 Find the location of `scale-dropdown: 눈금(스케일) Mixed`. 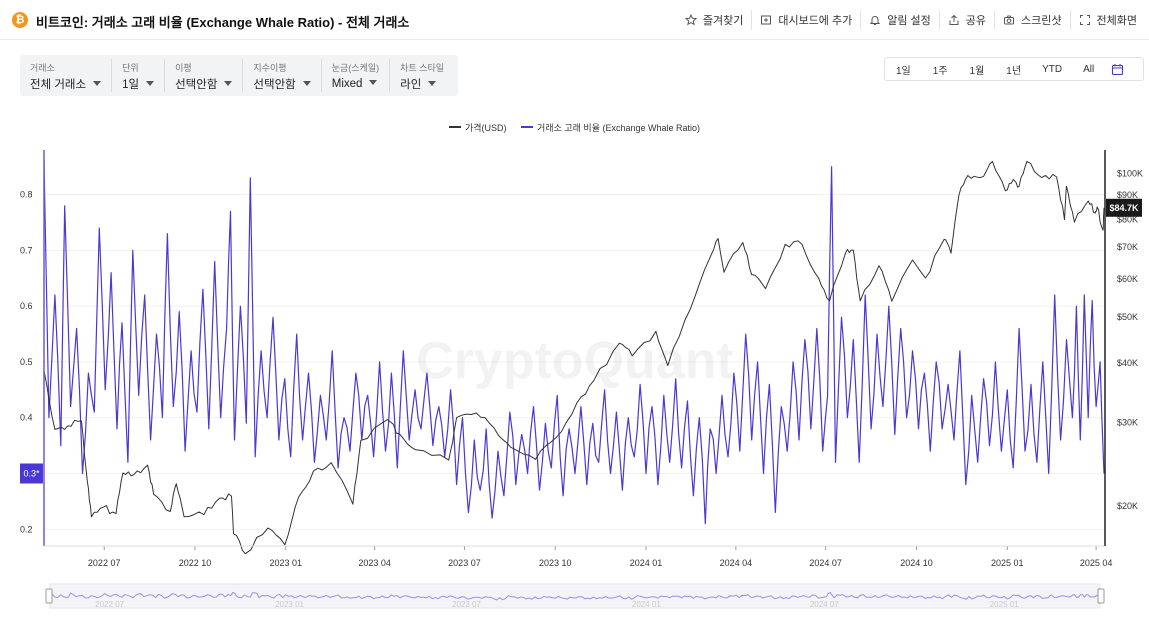

scale-dropdown: 눈금(스케일) Mixed is located at coordinates (354, 75).